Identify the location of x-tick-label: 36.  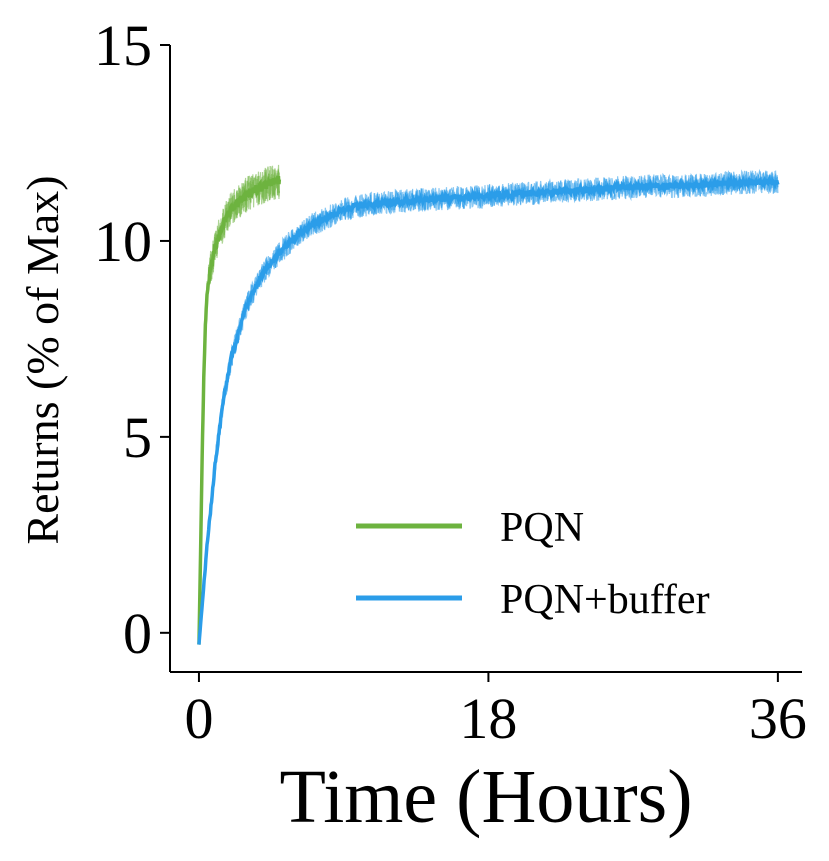
(778, 718).